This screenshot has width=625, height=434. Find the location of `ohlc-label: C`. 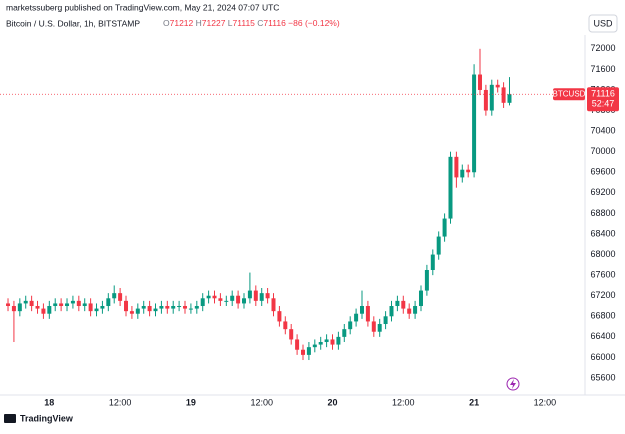

ohlc-label: C is located at coordinates (260, 23).